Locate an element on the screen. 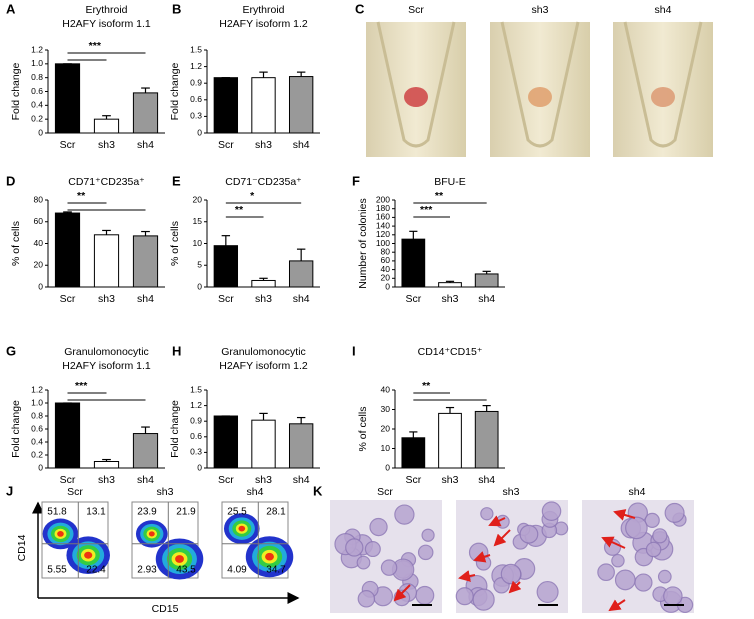  plot-title: sh3 is located at coordinates (165, 492).